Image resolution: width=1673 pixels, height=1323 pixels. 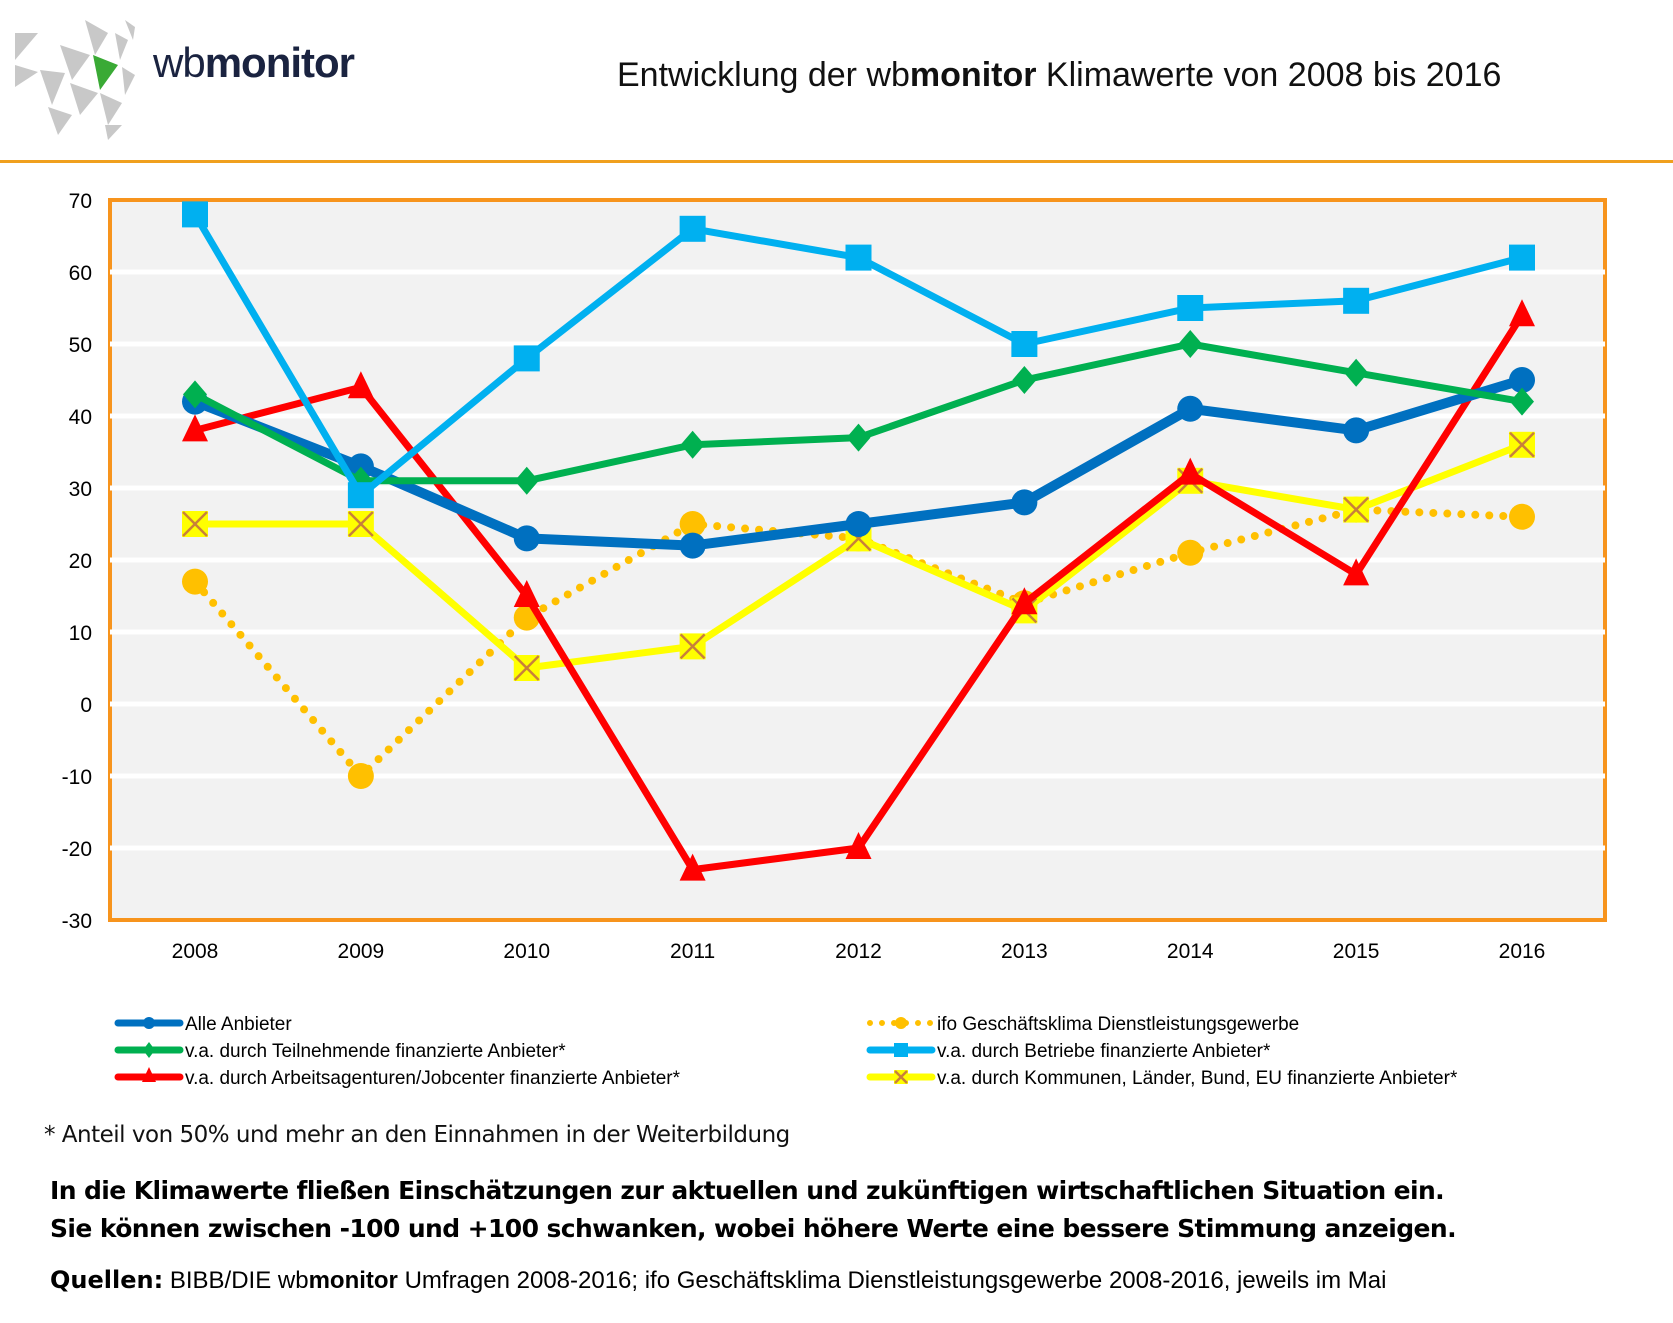 I want to click on logo-wordmark: wbmonitor, so click(x=254, y=63).